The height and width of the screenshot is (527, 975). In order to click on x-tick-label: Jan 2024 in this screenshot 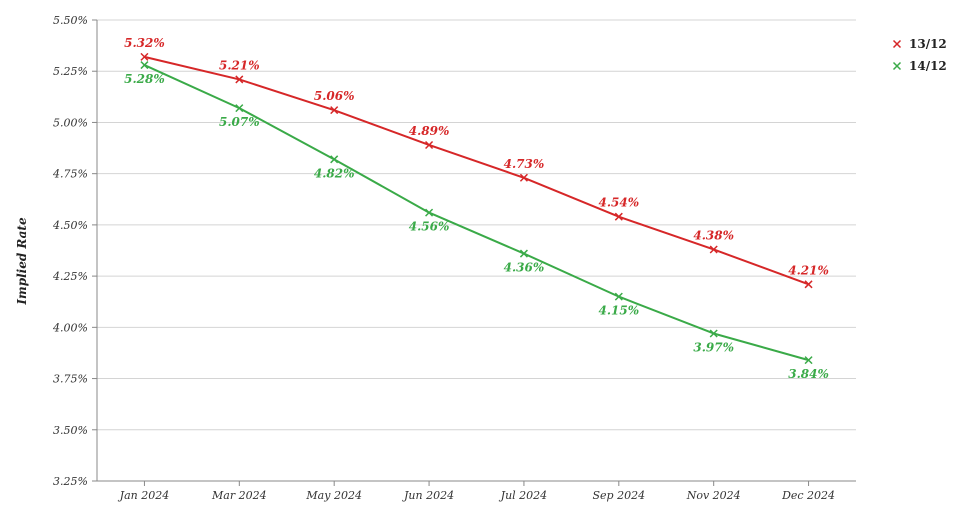, I will do `click(144, 495)`.